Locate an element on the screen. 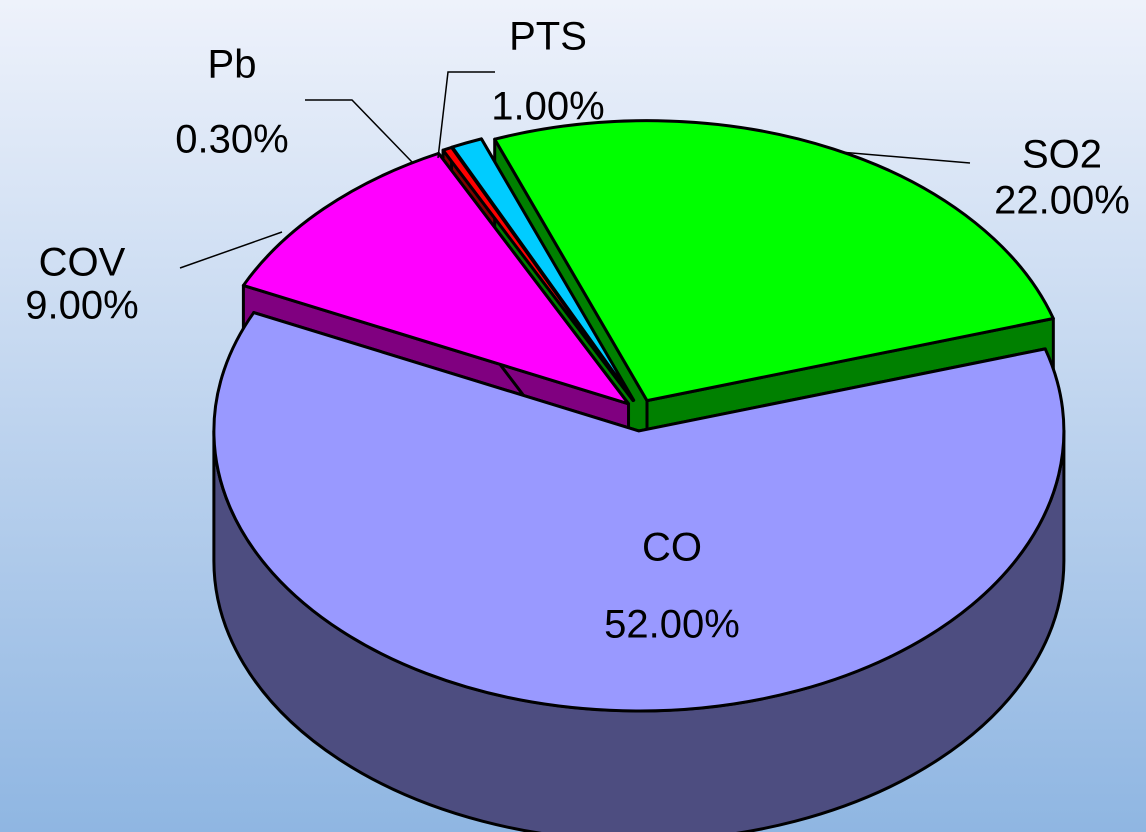 The height and width of the screenshot is (832, 1146). value-label: 9.00% is located at coordinates (81, 306).